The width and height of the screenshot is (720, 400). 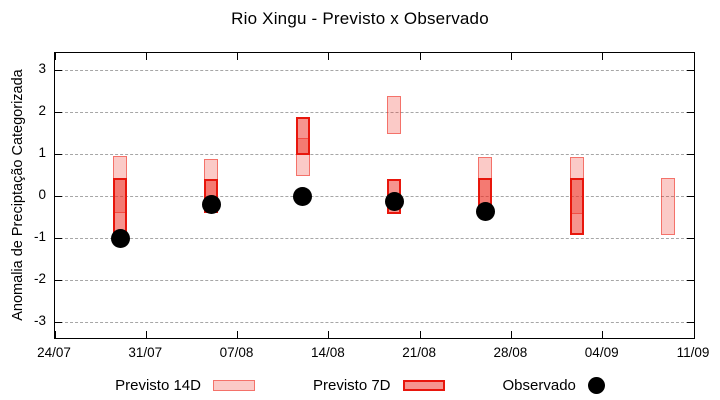 I want to click on y-tick-label: 0, so click(x=42, y=194).